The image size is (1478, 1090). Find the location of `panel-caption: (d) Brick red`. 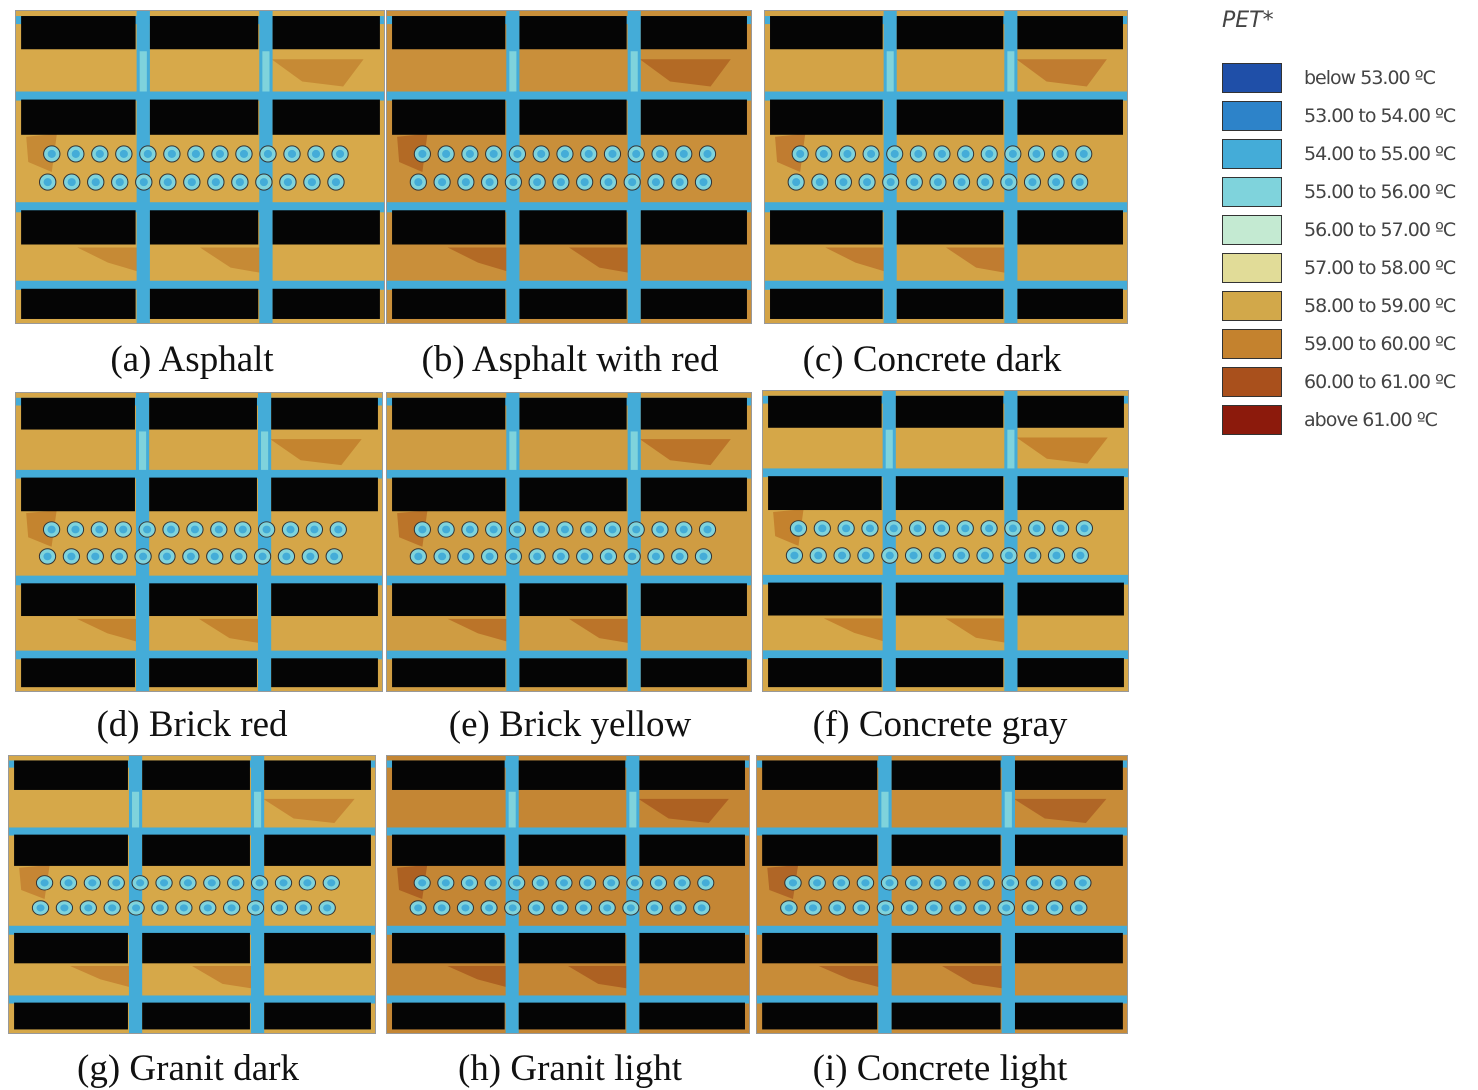

panel-caption: (d) Brick red is located at coordinates (192, 724).